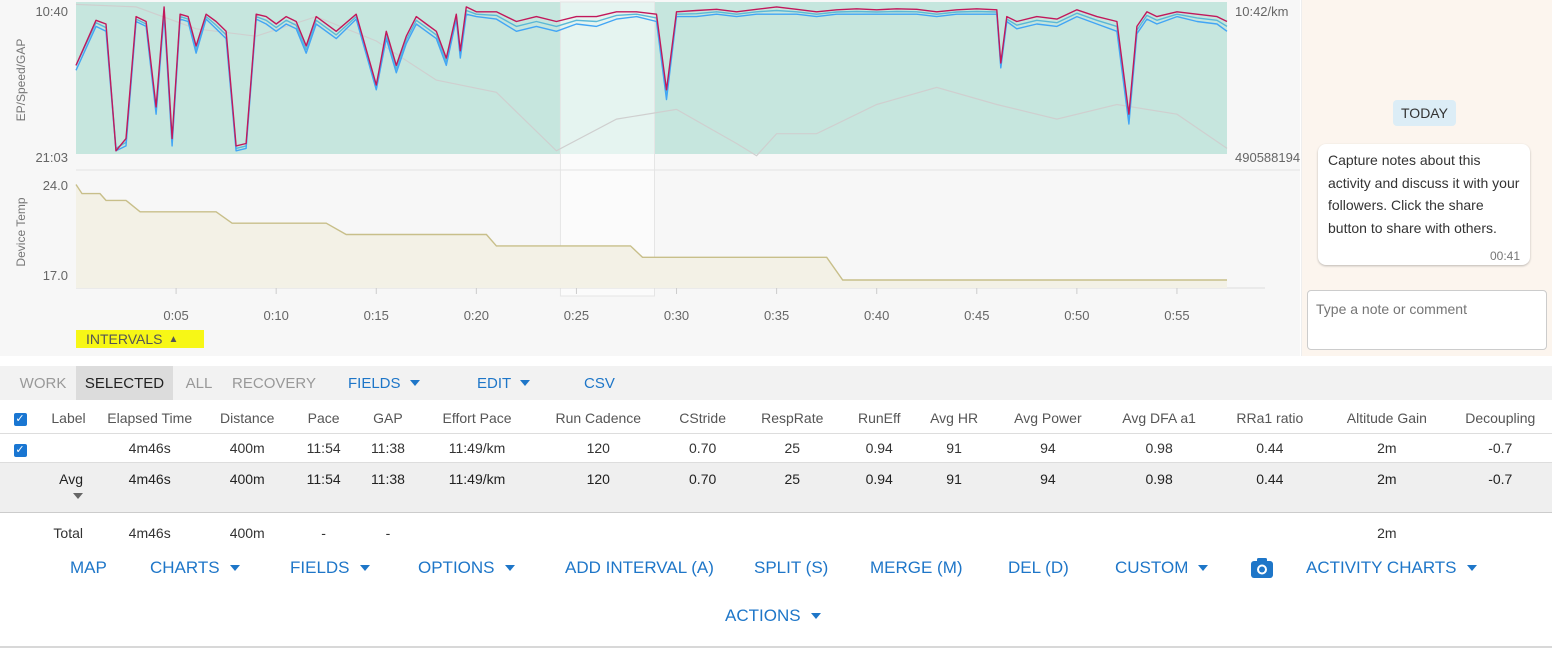 This screenshot has height=656, width=1552. Describe the element at coordinates (773, 616) in the screenshot. I see `actions-dropdown-button: ACTIONS` at that location.